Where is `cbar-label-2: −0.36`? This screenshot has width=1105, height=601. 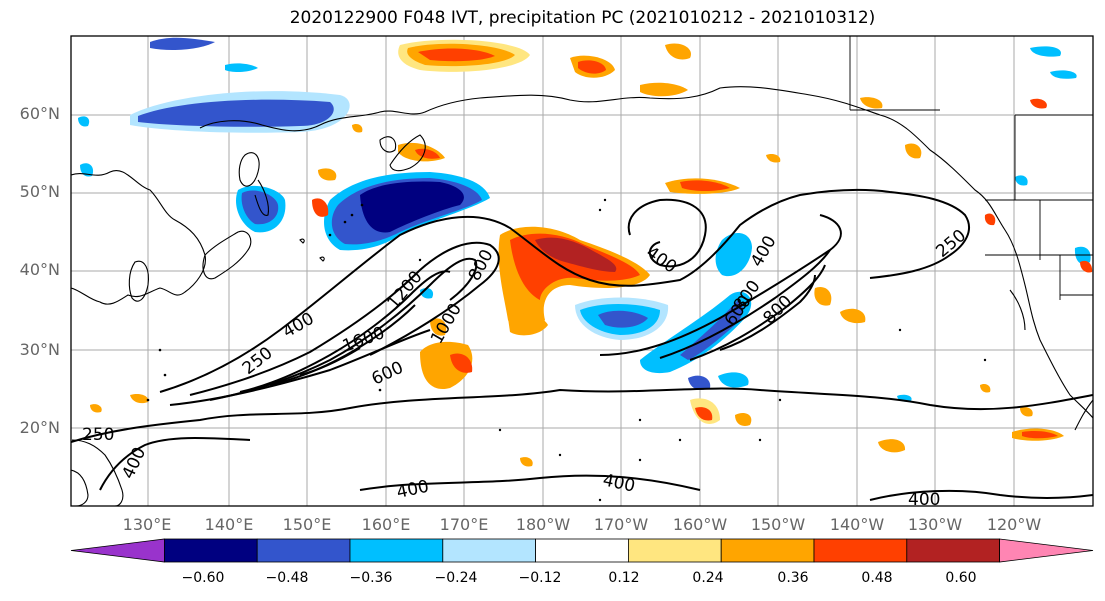
cbar-label-2: −0.36 is located at coordinates (371, 578).